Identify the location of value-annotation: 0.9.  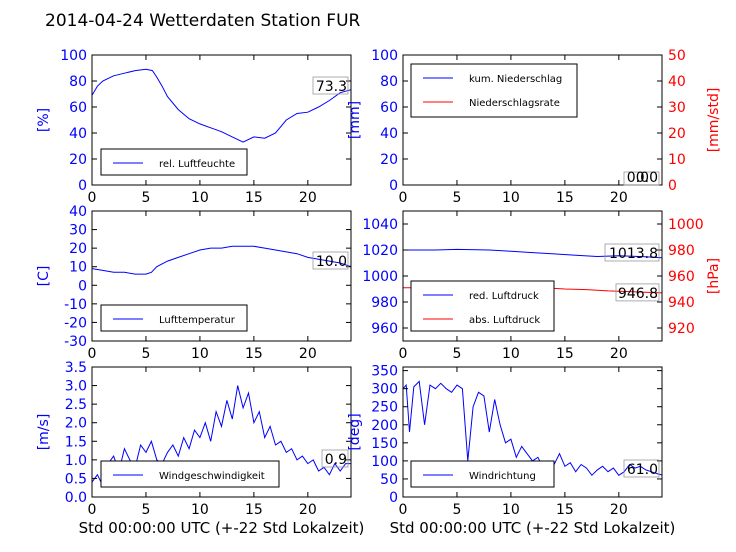
(336, 460).